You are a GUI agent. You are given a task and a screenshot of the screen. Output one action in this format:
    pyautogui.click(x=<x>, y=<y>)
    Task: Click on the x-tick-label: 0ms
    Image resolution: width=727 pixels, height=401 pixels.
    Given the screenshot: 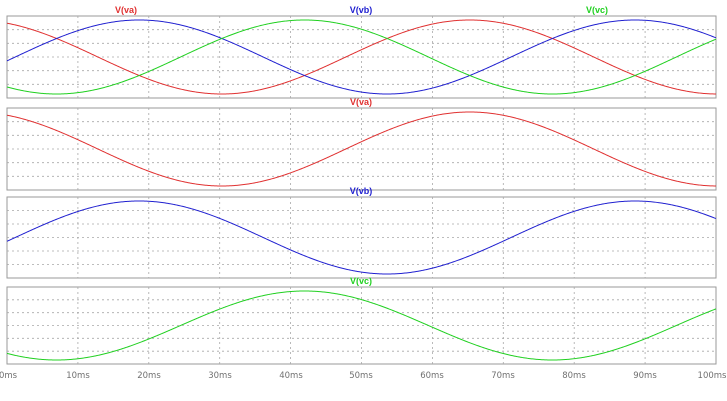 What is the action you would take?
    pyautogui.click(x=9, y=376)
    